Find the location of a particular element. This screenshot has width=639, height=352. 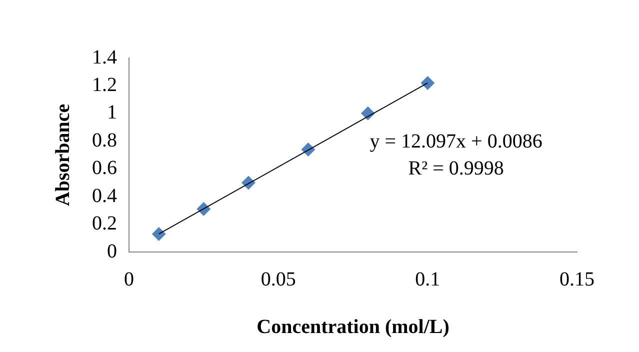

y-tick-label: 0.8 is located at coordinates (104, 140).